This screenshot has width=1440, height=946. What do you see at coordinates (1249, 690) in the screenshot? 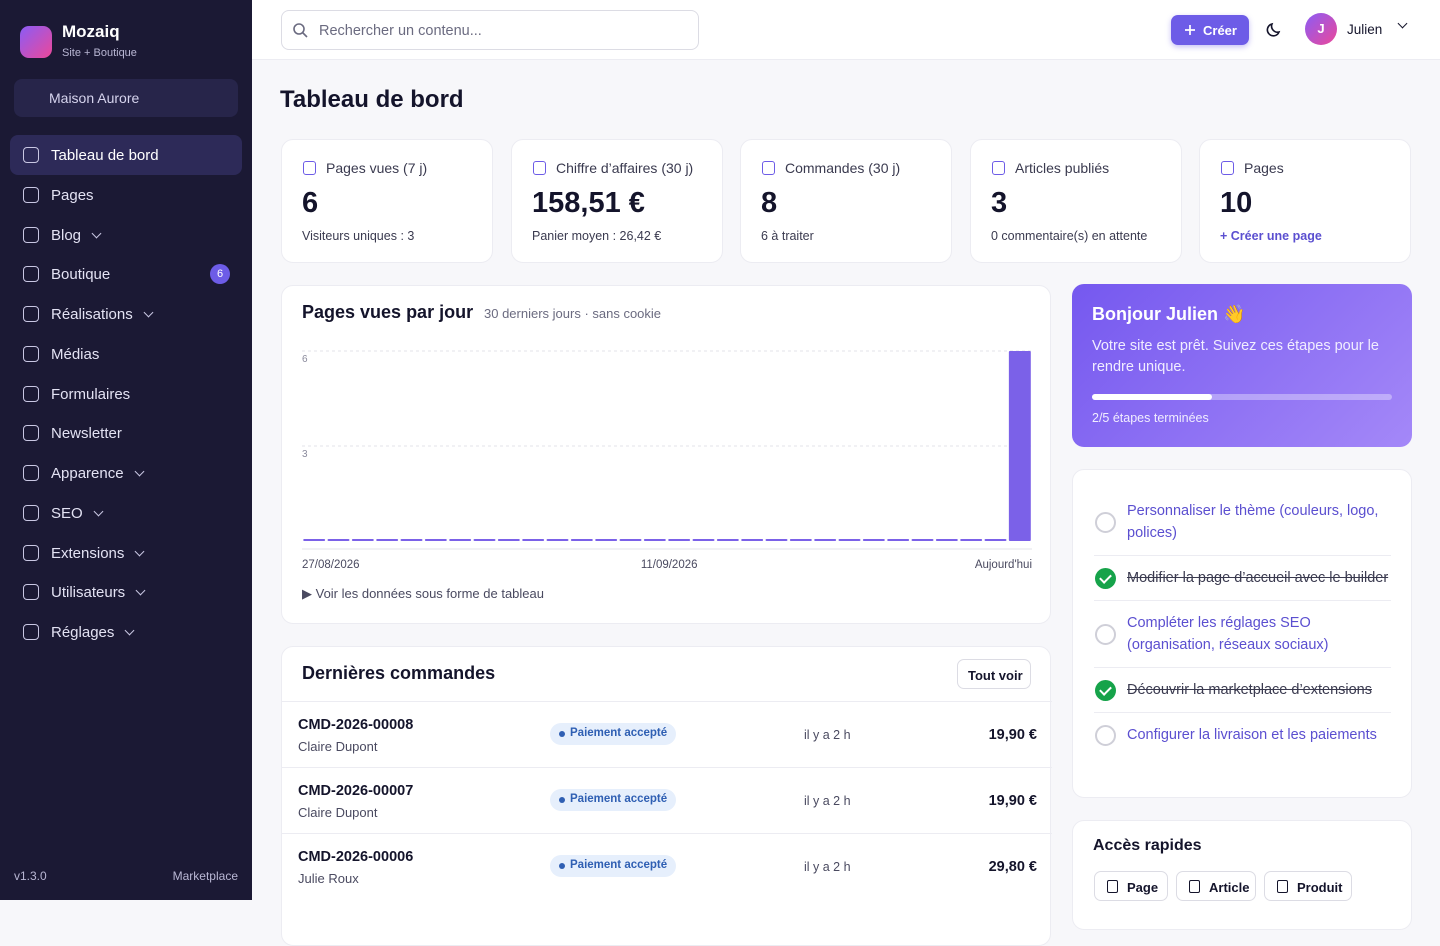
I see `check-label: Découvrir la marketplace d’extensions` at bounding box center [1249, 690].